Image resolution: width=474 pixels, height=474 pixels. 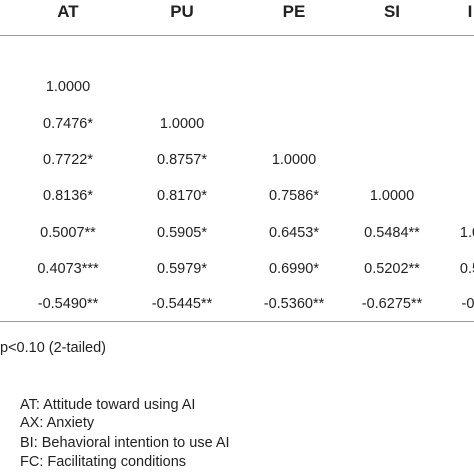 What do you see at coordinates (68, 233) in the screenshot?
I see `table-cell: 0.5007**` at bounding box center [68, 233].